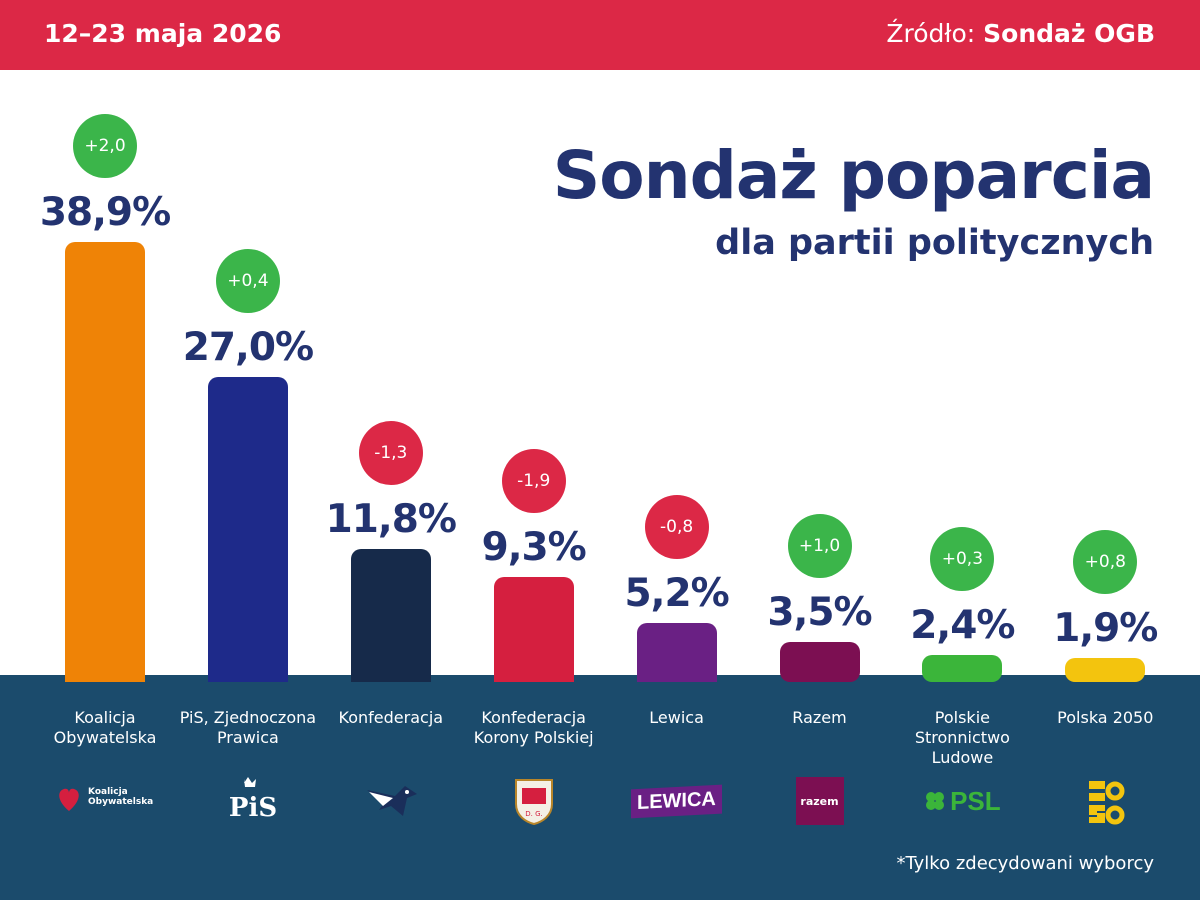 The width and height of the screenshot is (1200, 900). What do you see at coordinates (677, 594) in the screenshot?
I see `value-label: 5,2%` at bounding box center [677, 594].